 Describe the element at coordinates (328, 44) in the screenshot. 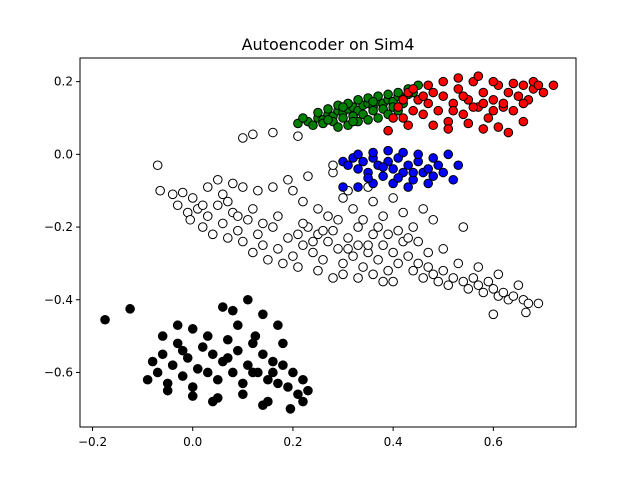

I see `chart-title: Autoencoder on Sim4` at that location.